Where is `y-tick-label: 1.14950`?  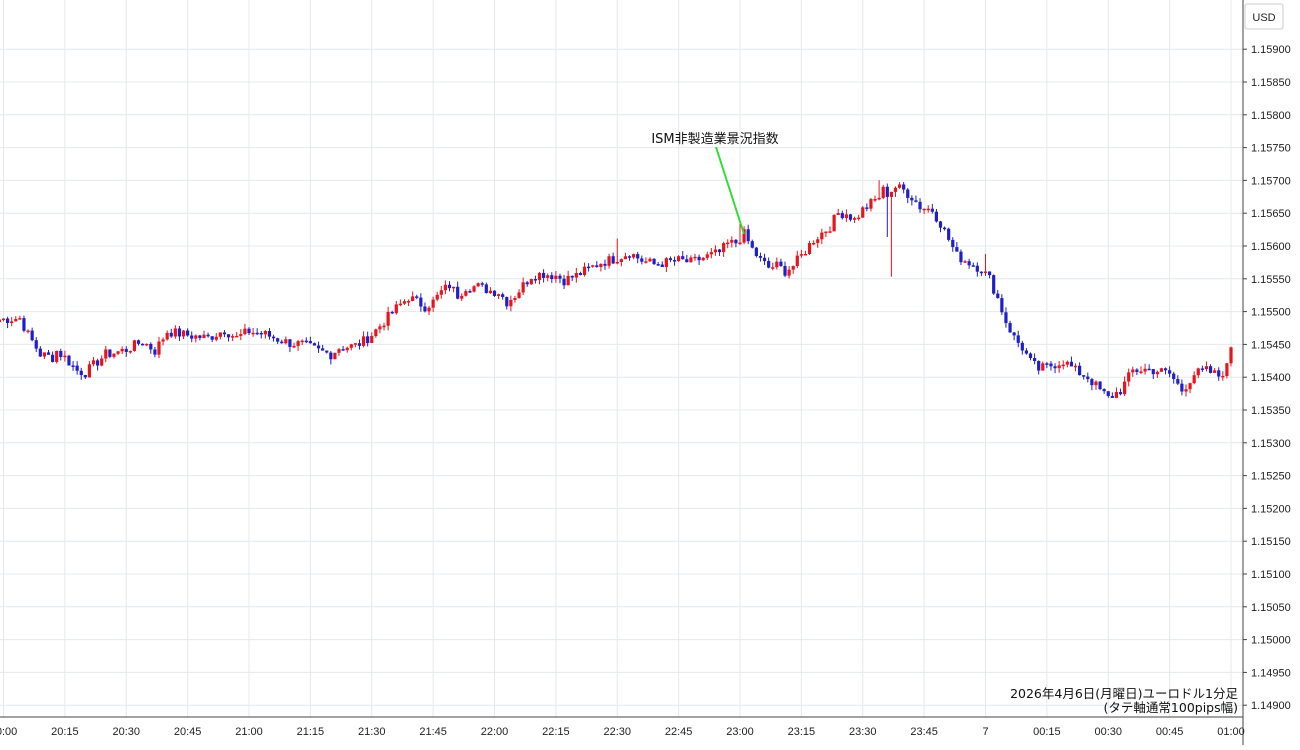 y-tick-label: 1.14950 is located at coordinates (1271, 673).